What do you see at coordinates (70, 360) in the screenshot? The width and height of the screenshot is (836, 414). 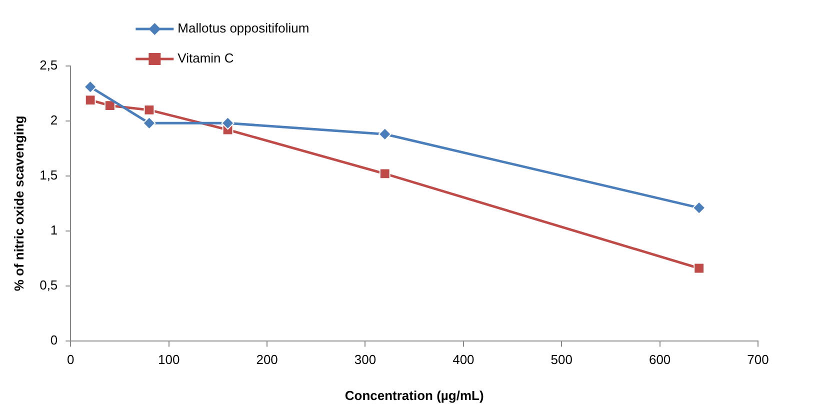 I see `x-tick-label: 0` at bounding box center [70, 360].